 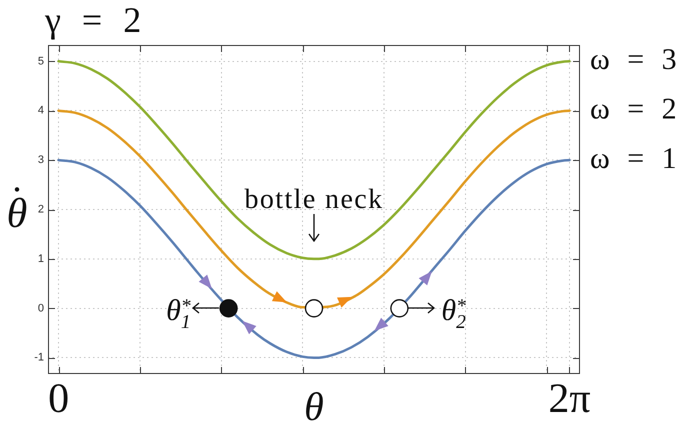 What do you see at coordinates (41, 258) in the screenshot?
I see `y-tick-label: 1` at bounding box center [41, 258].